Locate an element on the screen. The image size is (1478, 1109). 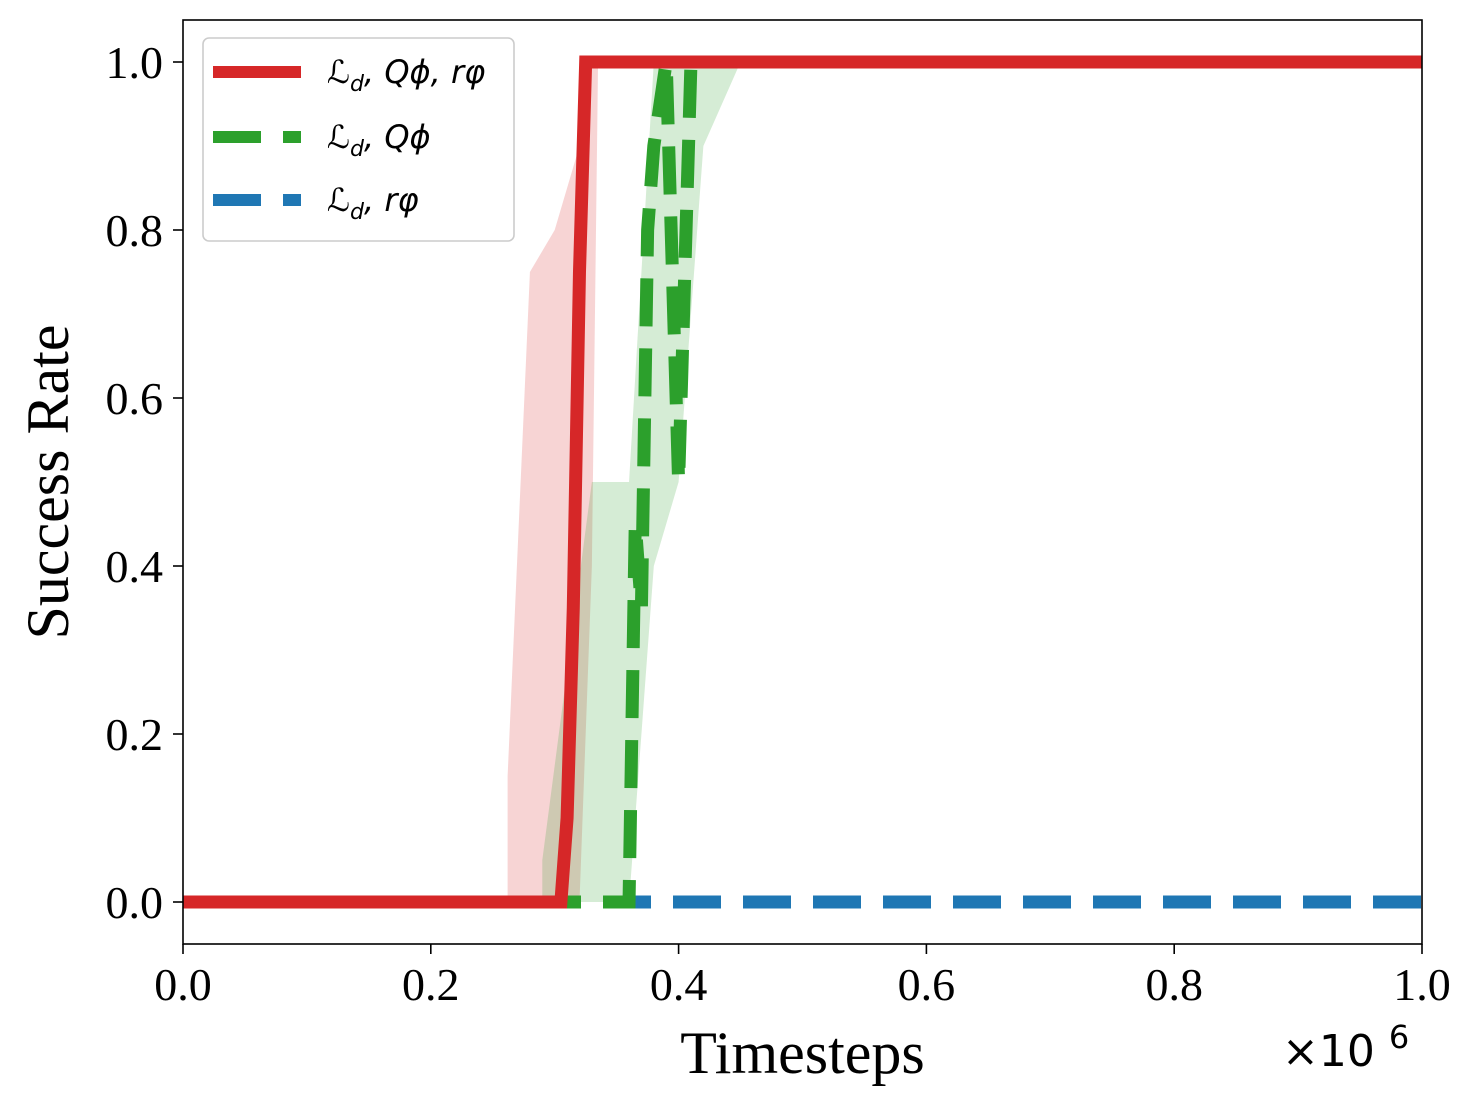
x-tick-label: 0.8 is located at coordinates (1174, 984).